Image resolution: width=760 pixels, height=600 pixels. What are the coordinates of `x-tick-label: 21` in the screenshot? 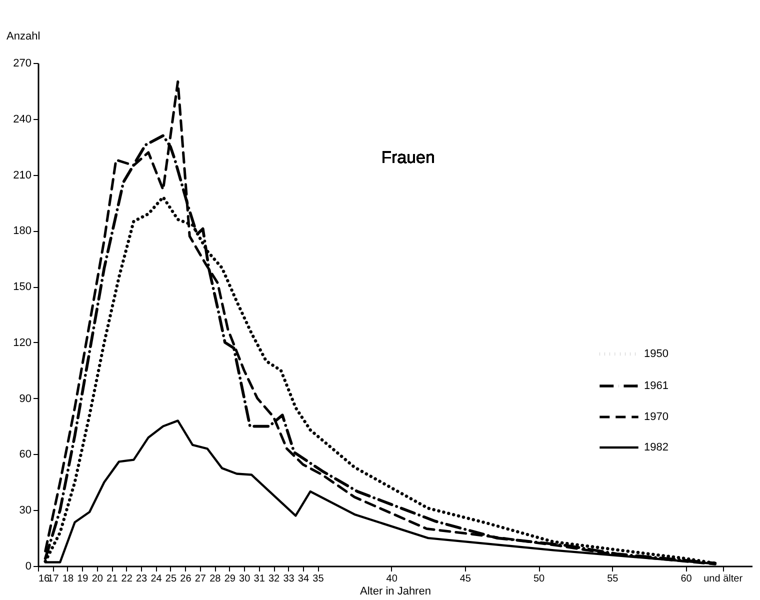 It's located at (112, 579).